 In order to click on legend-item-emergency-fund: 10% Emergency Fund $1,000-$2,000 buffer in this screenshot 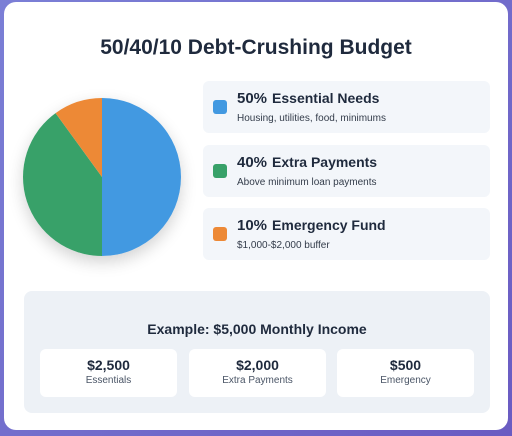, I will do `click(346, 234)`.